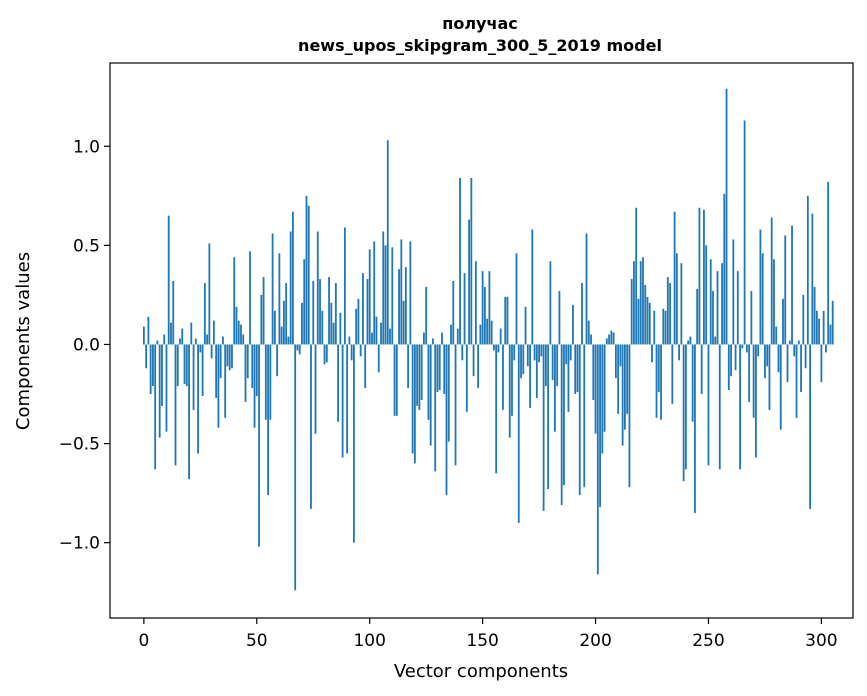  What do you see at coordinates (79, 445) in the screenshot?
I see `y-tick-label: −0.5` at bounding box center [79, 445].